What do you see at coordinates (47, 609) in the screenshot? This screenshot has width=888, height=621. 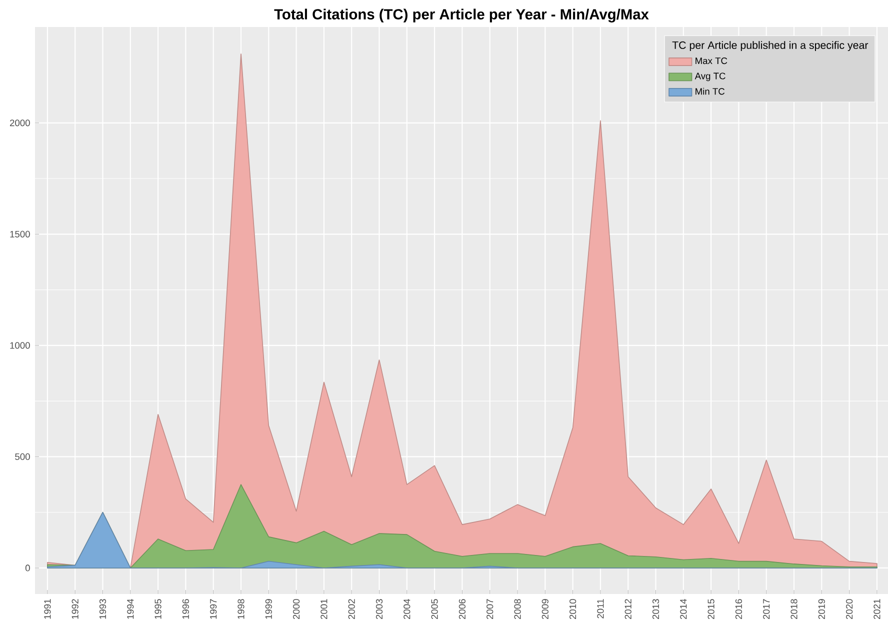 I see `x-tick-label: 1991` at bounding box center [47, 609].